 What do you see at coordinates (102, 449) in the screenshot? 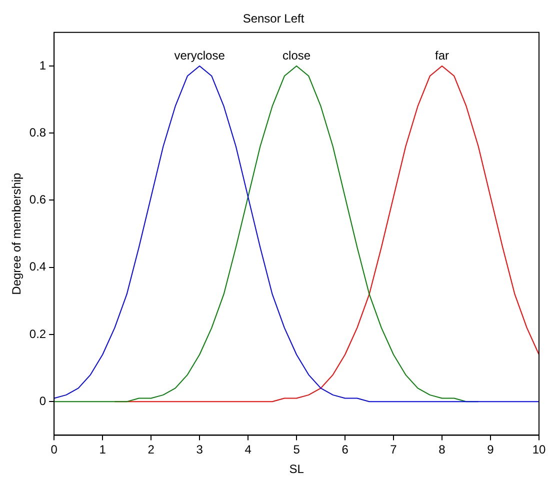
I see `x-tick-label: 1` at bounding box center [102, 449].